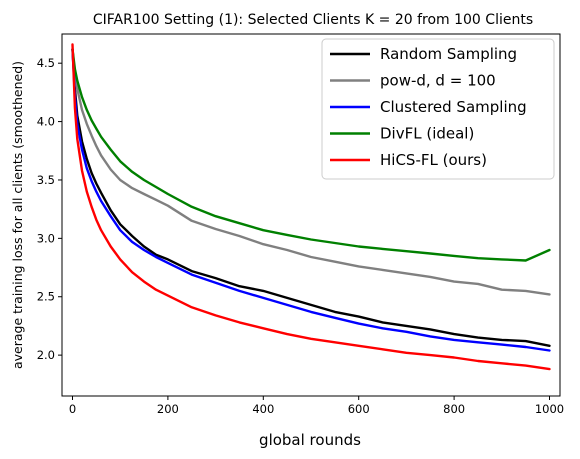 Image resolution: width=580 pixels, height=459 pixels. Describe the element at coordinates (46, 297) in the screenshot. I see `y-tick-label: 2.5` at that location.